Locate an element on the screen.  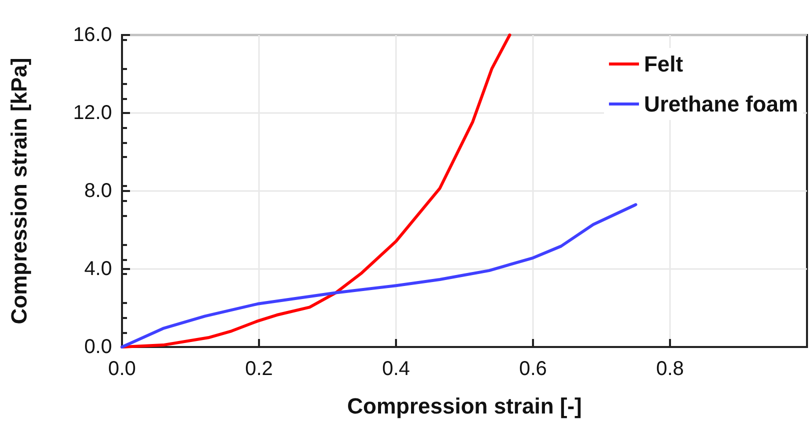
legend-label: Urethane foam is located at coordinates (721, 104).